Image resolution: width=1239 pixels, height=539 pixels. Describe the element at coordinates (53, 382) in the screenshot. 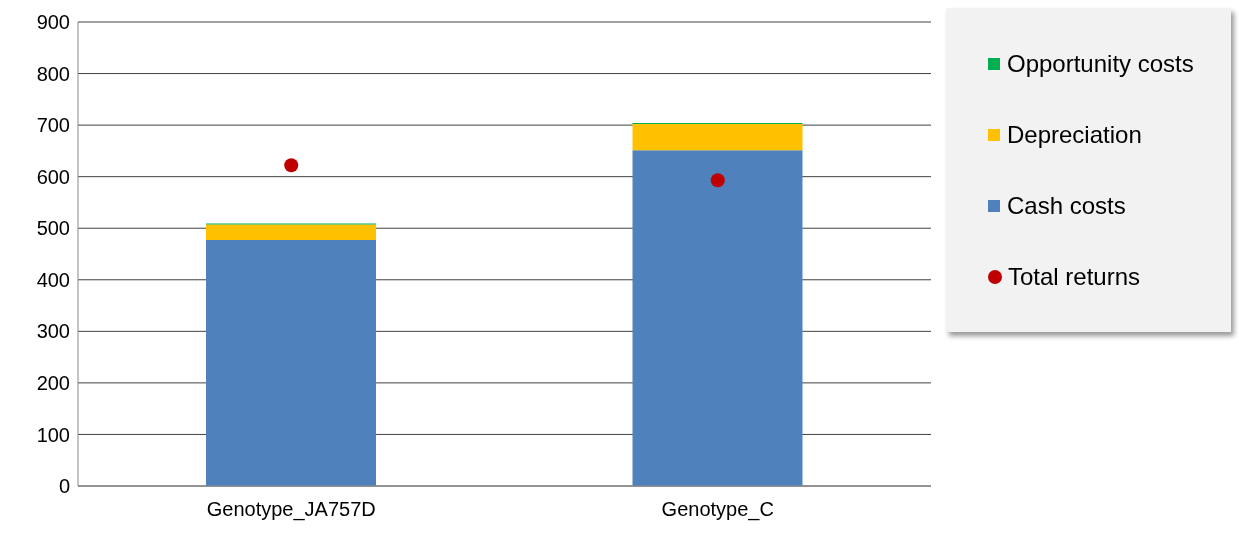

I see `y-tick-label: 200` at that location.